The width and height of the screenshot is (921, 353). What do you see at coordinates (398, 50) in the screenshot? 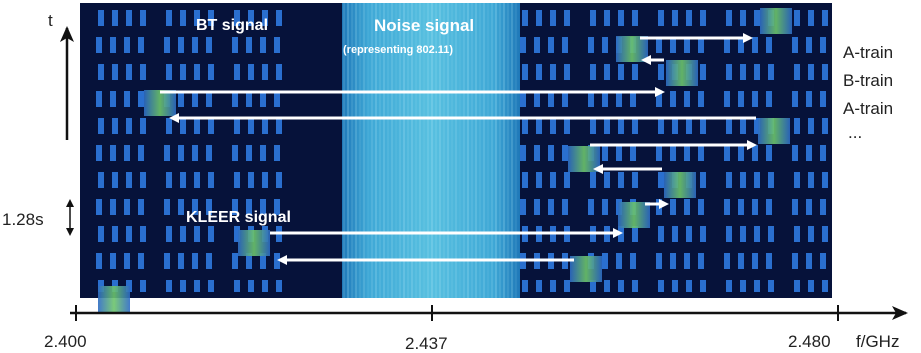
I see `noise-signal-note: (representing 802.11)` at bounding box center [398, 50].